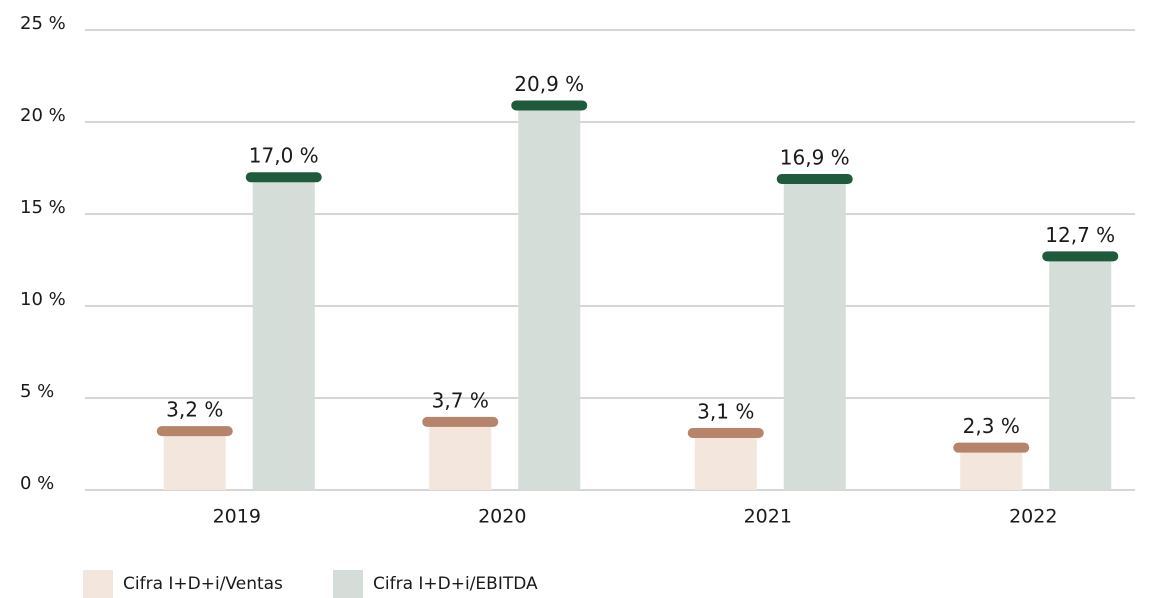 The width and height of the screenshot is (1161, 598). I want to click on legend-label: Cifra I+D+i/EBITDA, so click(455, 584).